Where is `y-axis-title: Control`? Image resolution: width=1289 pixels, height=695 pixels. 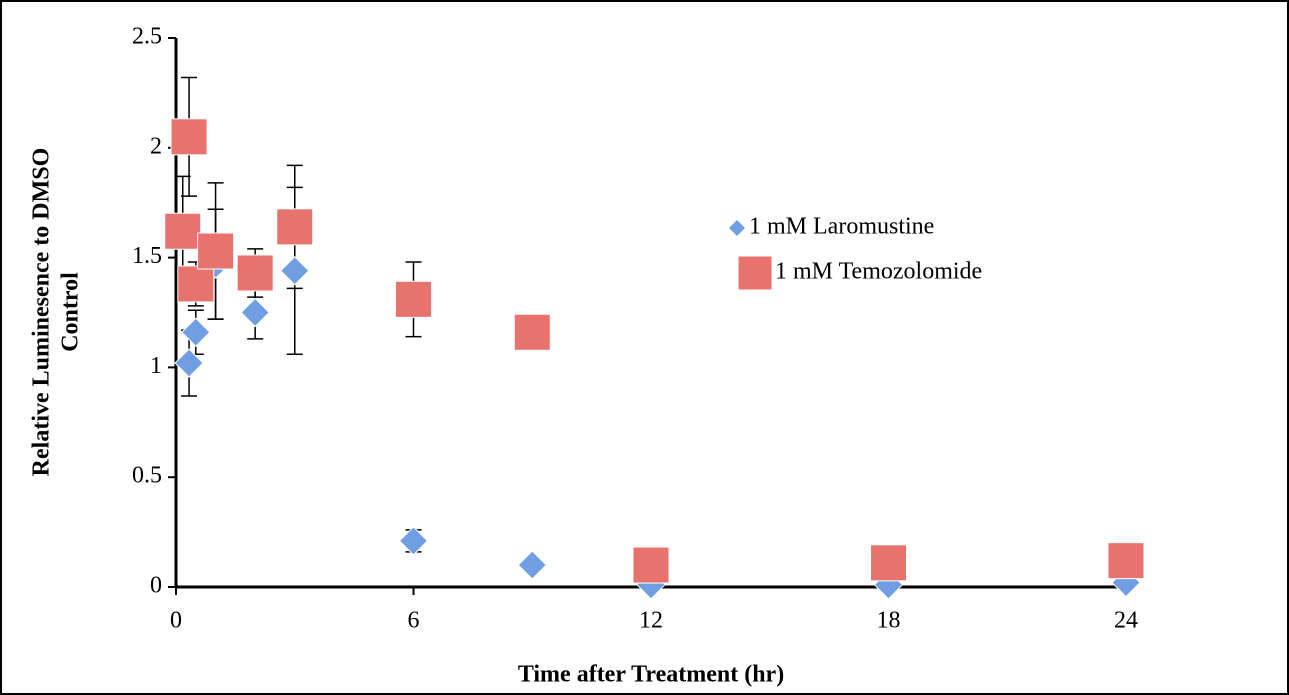
y-axis-title: Control is located at coordinates (71, 312).